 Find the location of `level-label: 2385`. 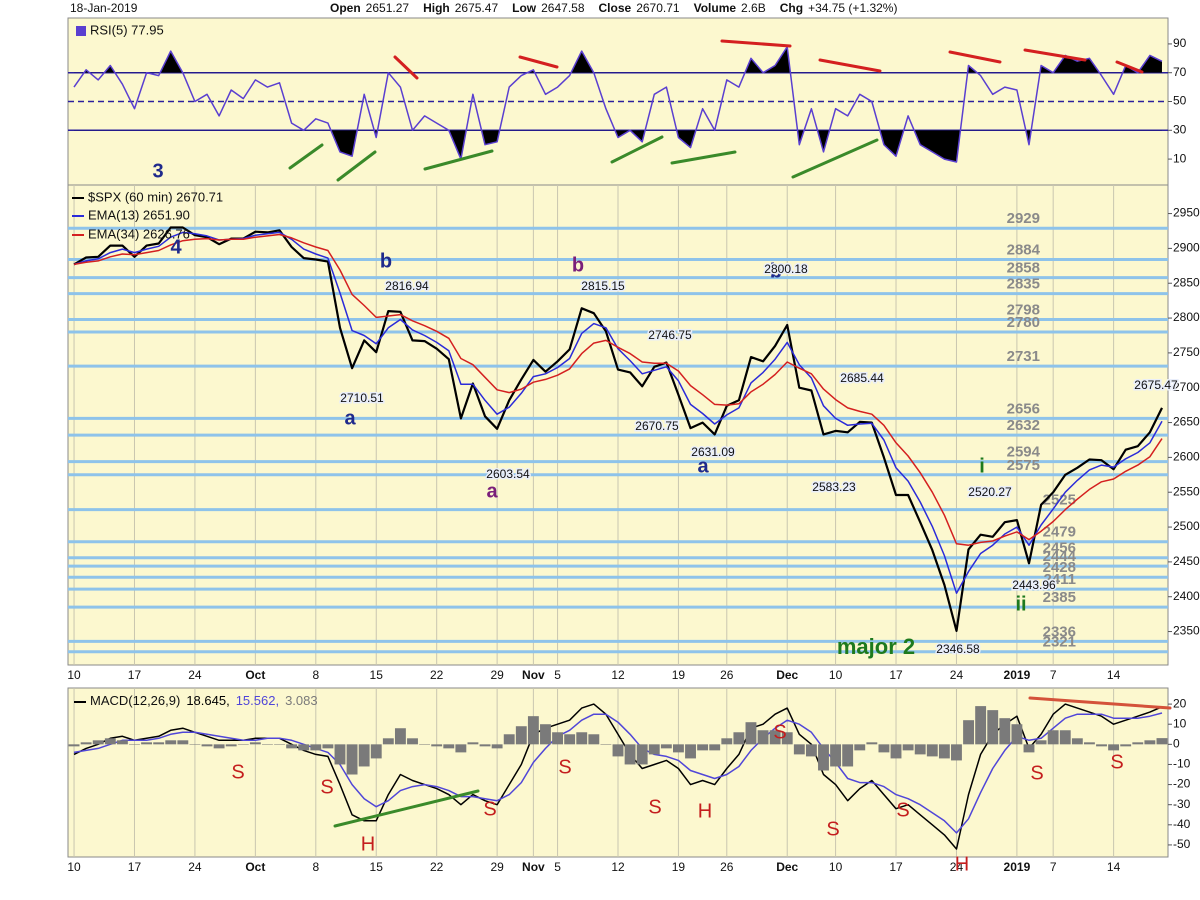

level-label: 2385 is located at coordinates (1059, 597).